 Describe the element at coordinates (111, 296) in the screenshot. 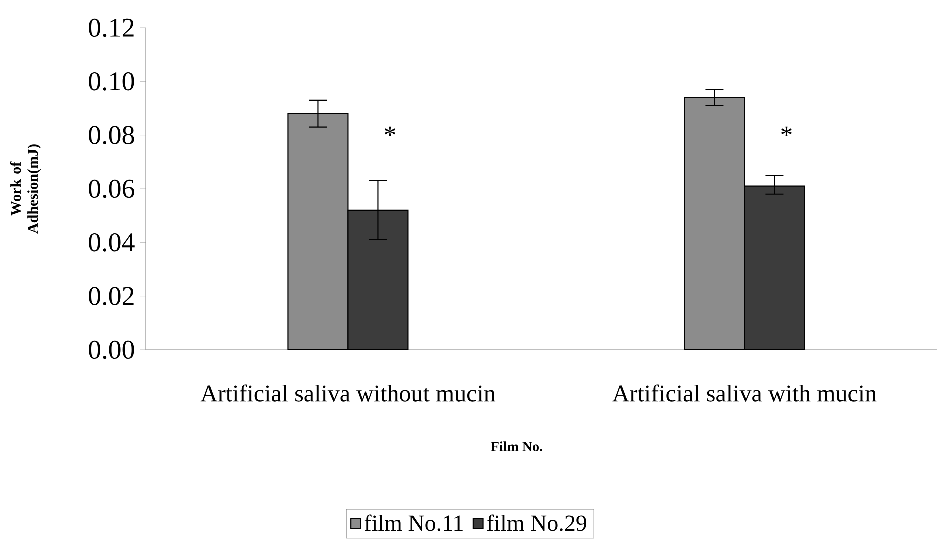

I see `y-tick-label: 0.02` at that location.